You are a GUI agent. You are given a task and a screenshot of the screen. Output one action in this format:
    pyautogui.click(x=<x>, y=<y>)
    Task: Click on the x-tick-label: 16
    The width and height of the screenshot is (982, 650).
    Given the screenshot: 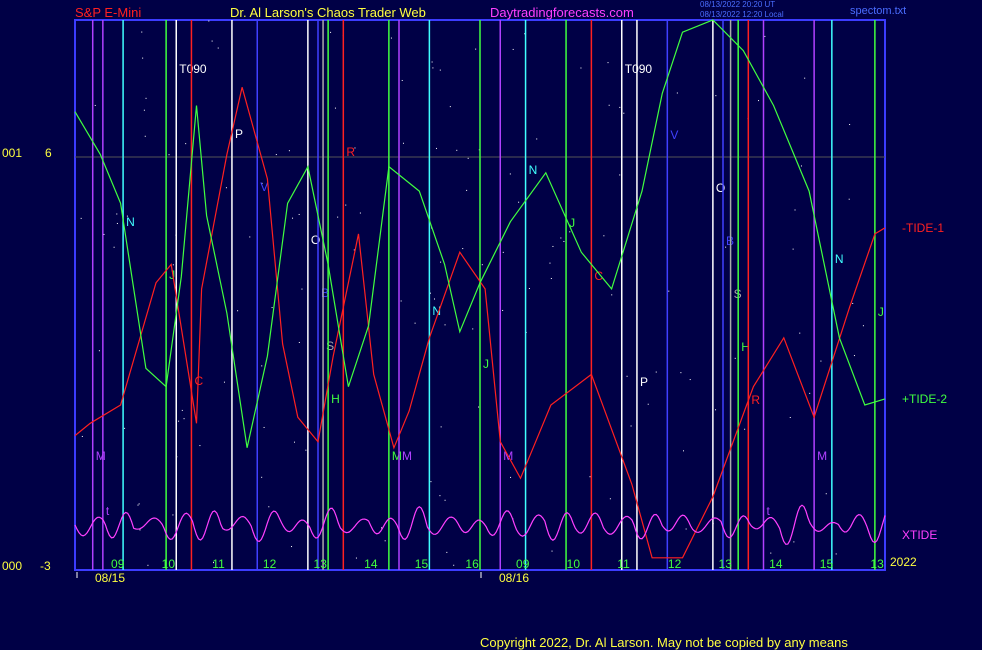 What is the action you would take?
    pyautogui.click(x=472, y=564)
    